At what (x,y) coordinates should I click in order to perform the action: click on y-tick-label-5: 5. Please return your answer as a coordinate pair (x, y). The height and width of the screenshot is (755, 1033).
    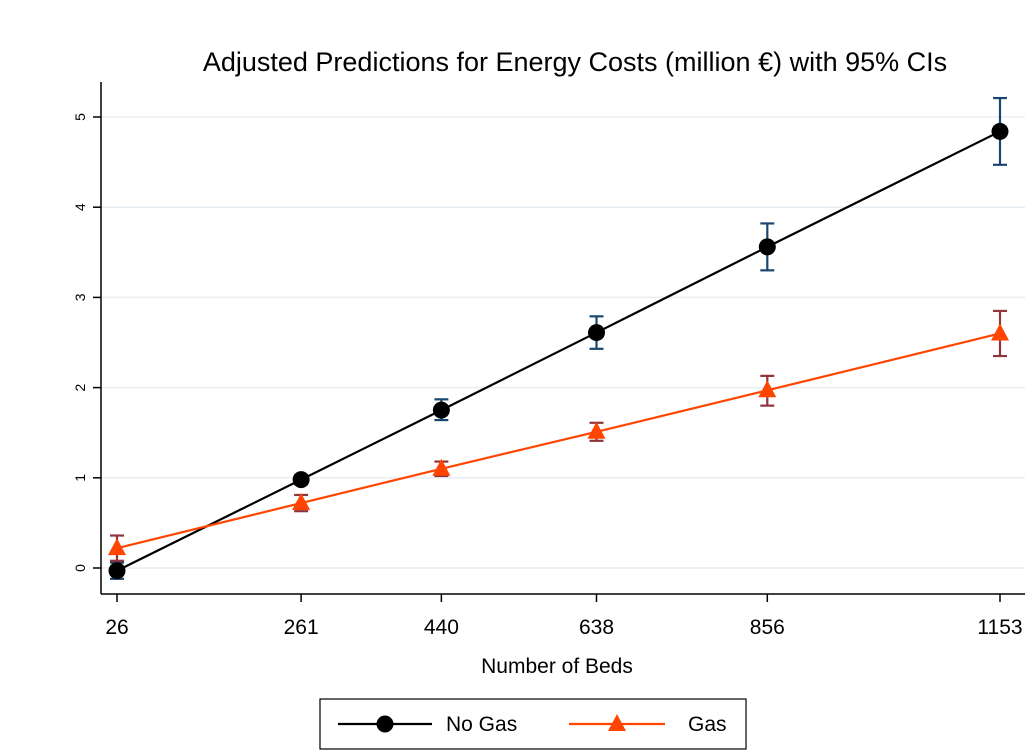
    Looking at the image, I should click on (80, 117).